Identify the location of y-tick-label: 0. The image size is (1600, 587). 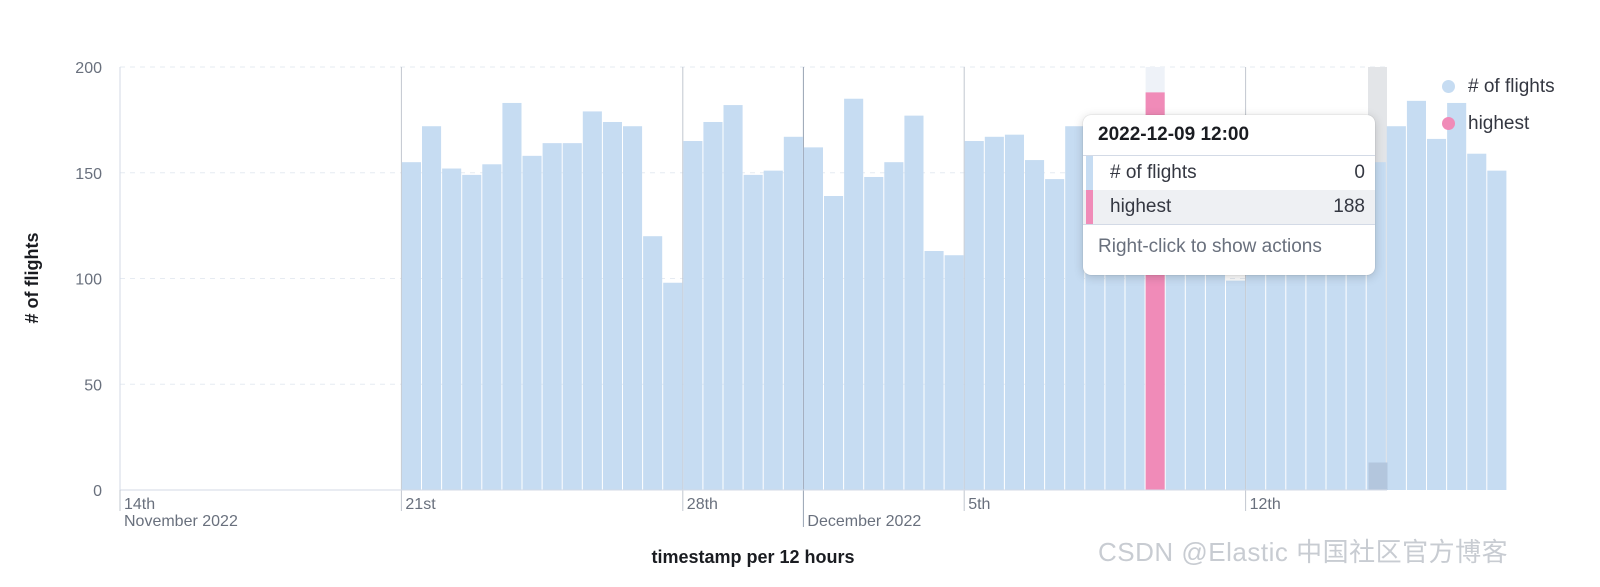
(97, 491).